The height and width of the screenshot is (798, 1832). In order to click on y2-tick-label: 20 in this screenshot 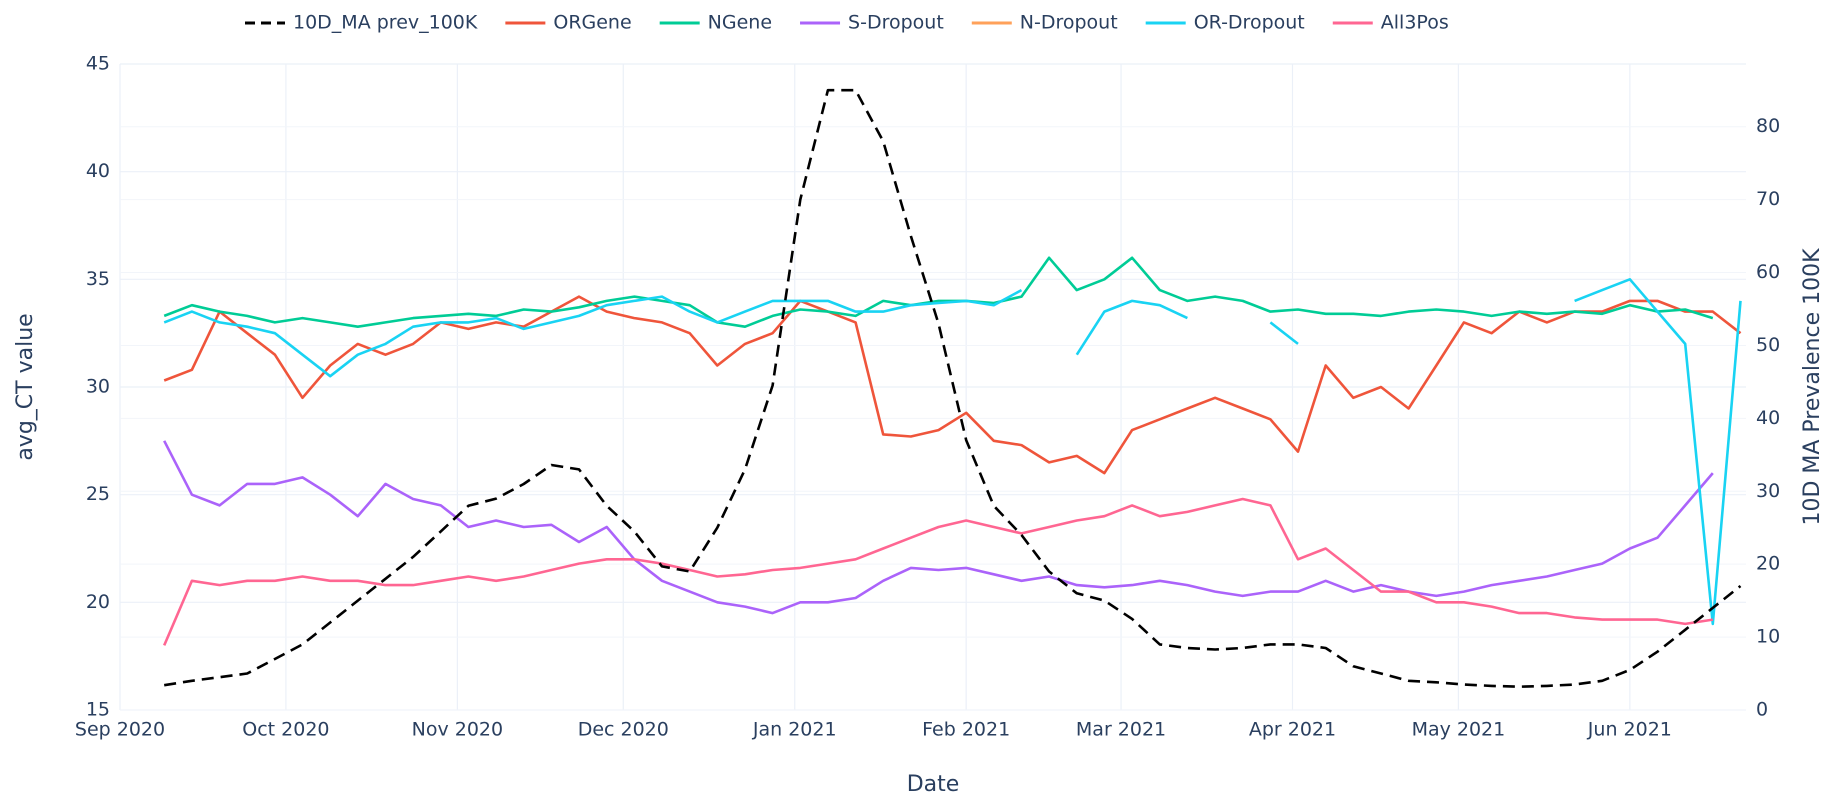, I will do `click(1768, 564)`.